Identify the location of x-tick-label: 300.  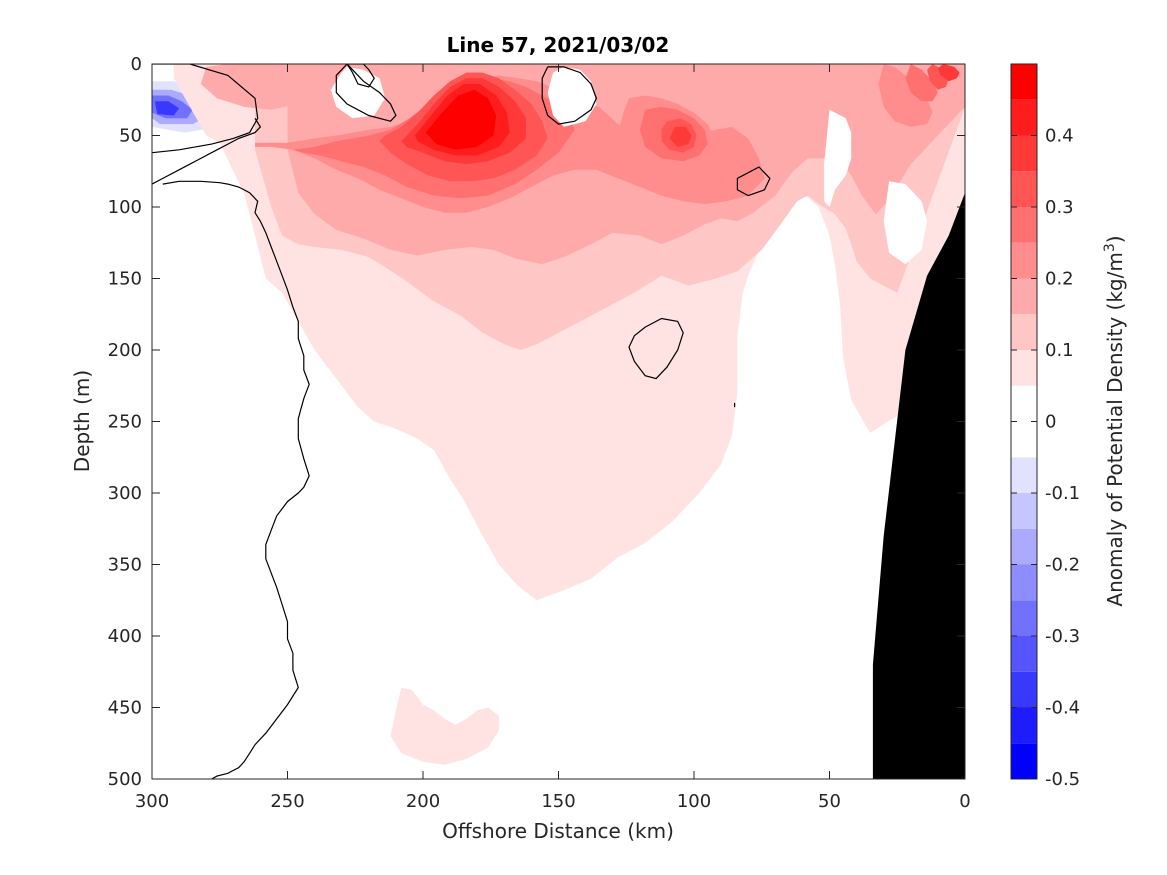
(152, 801).